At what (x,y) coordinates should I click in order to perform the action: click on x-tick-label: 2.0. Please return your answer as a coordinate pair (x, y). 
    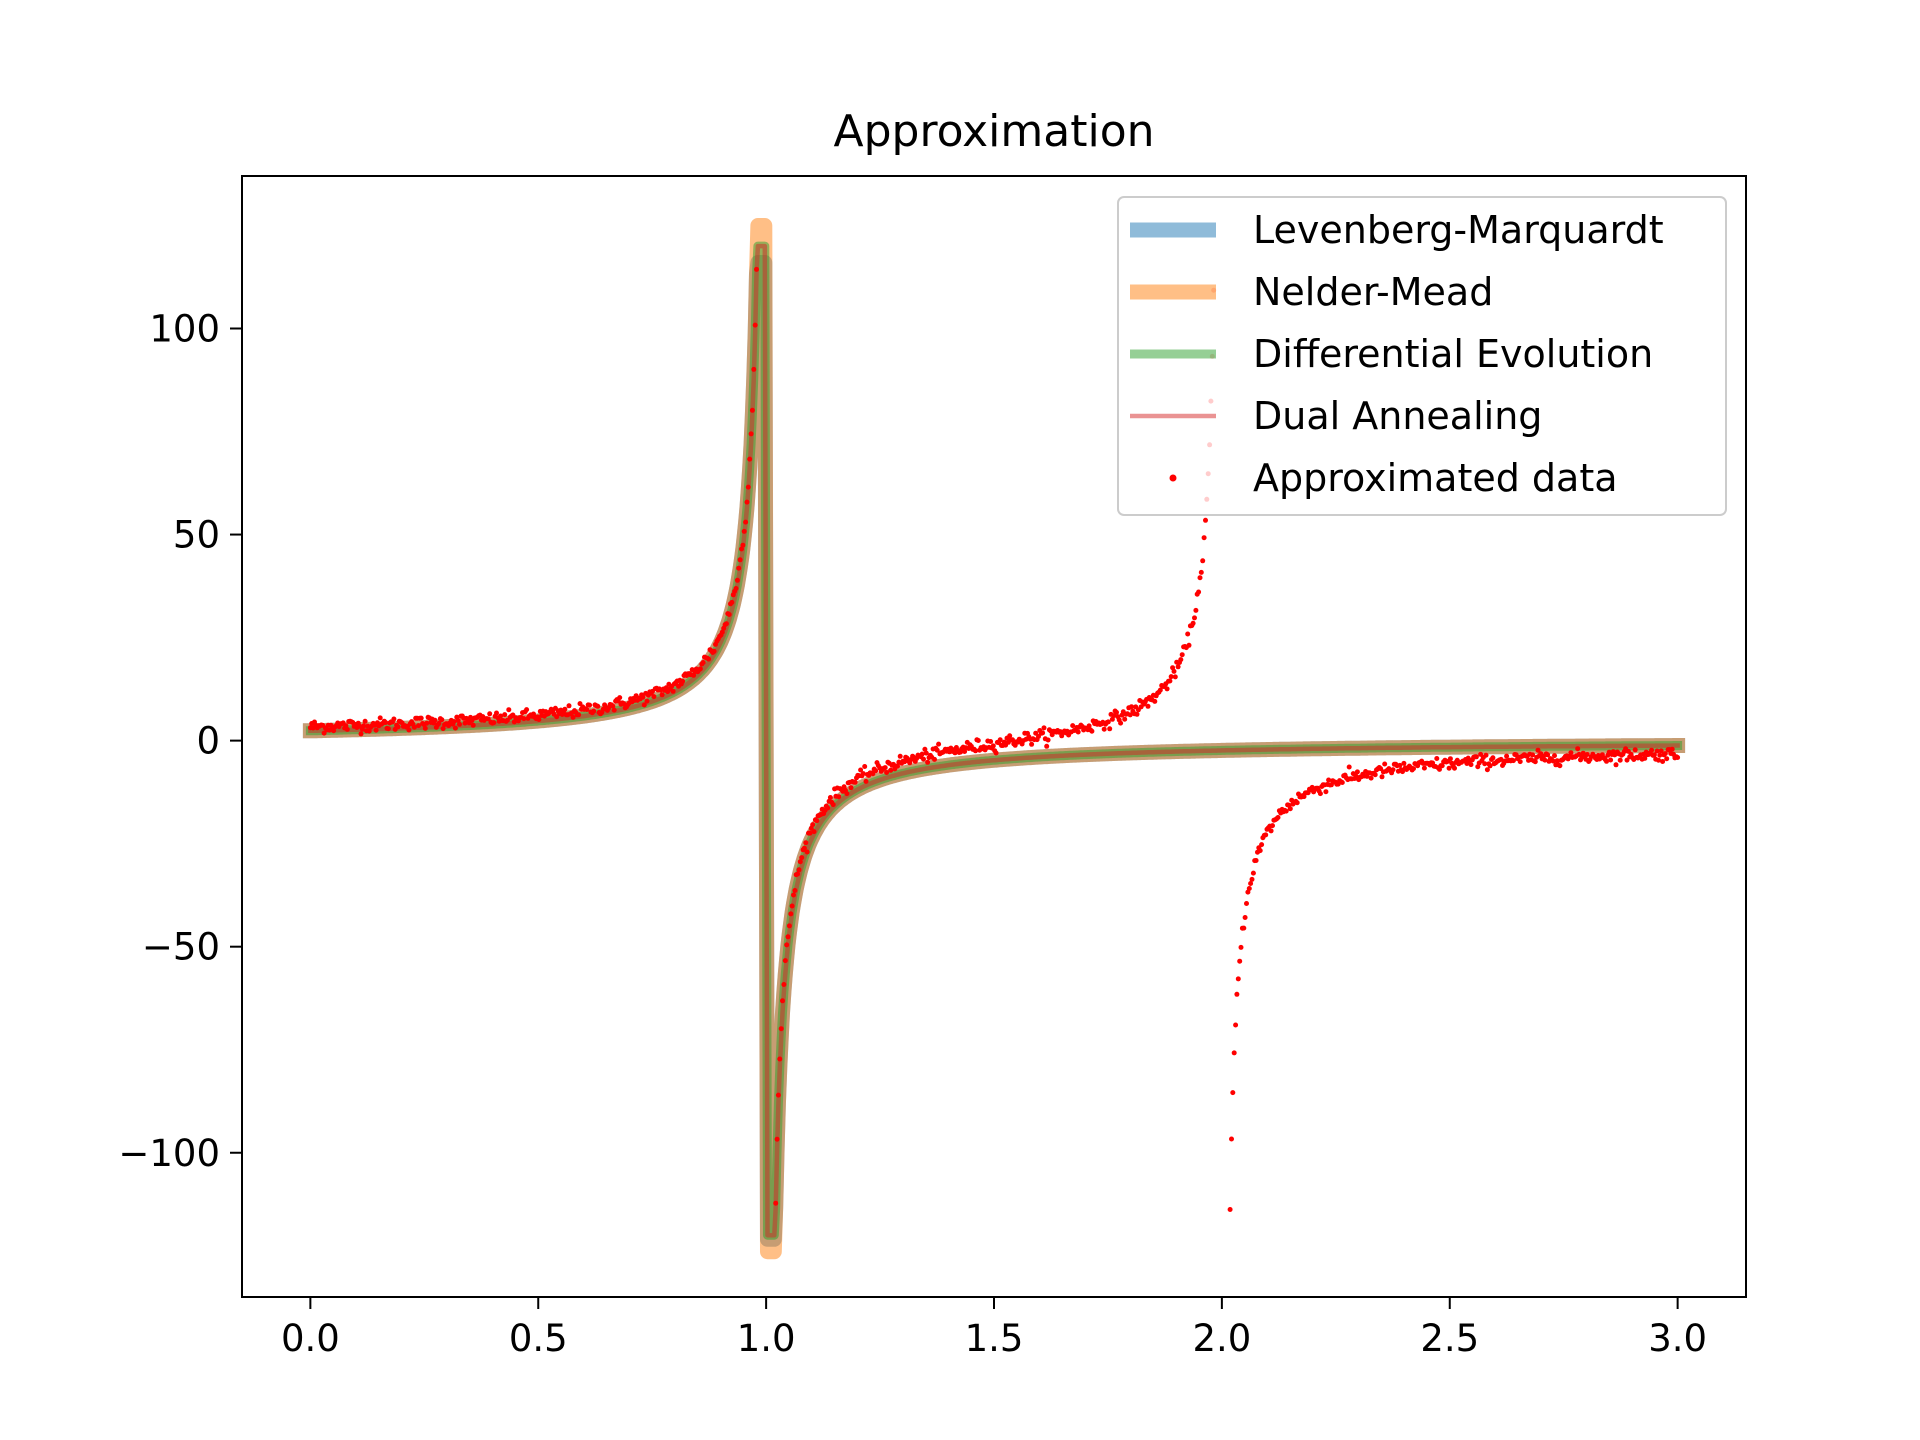
    Looking at the image, I should click on (1221, 1338).